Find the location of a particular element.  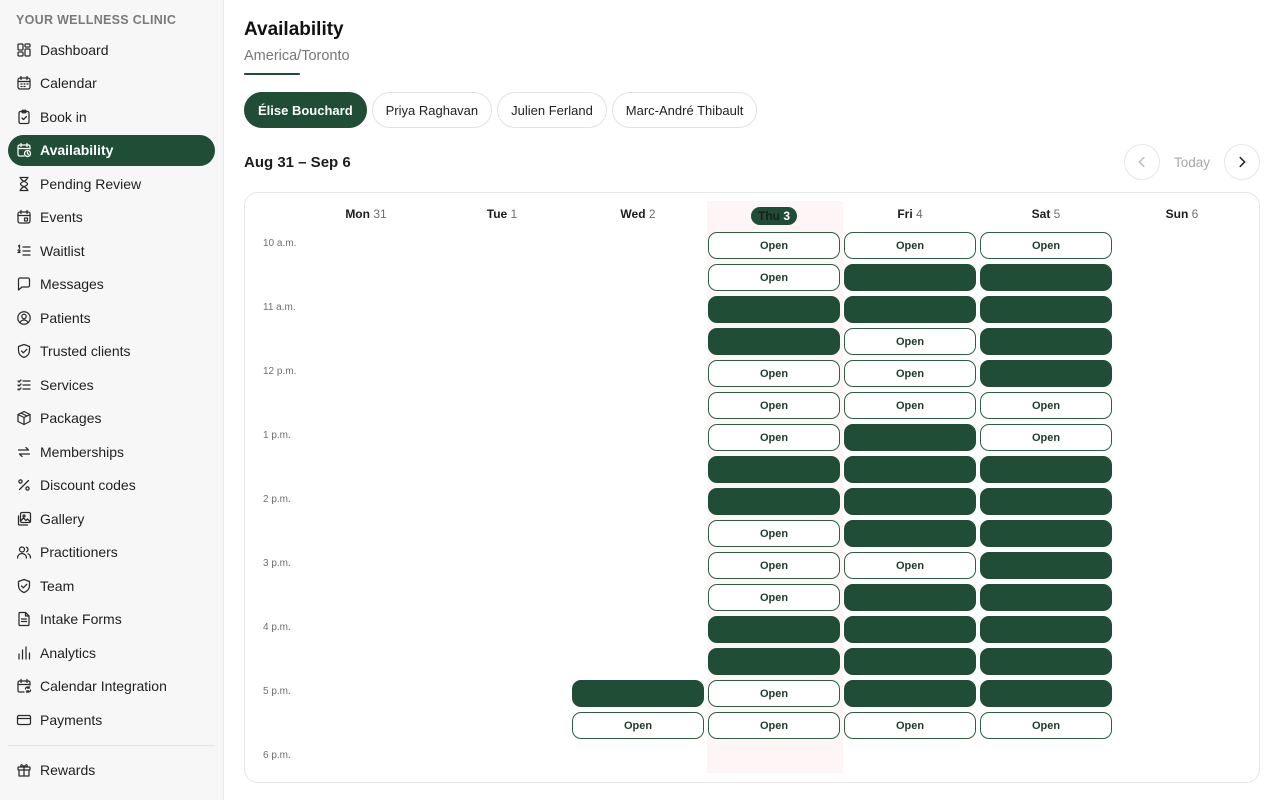

sidebar-item-events: Events is located at coordinates (111, 217).